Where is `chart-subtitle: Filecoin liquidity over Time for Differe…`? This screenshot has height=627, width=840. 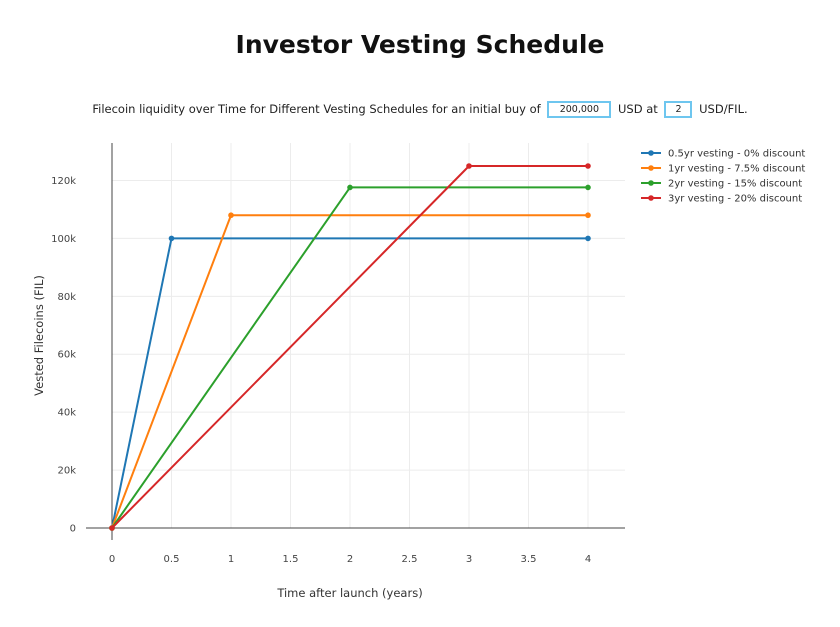
chart-subtitle: Filecoin liquidity over Time for Differe… is located at coordinates (420, 109).